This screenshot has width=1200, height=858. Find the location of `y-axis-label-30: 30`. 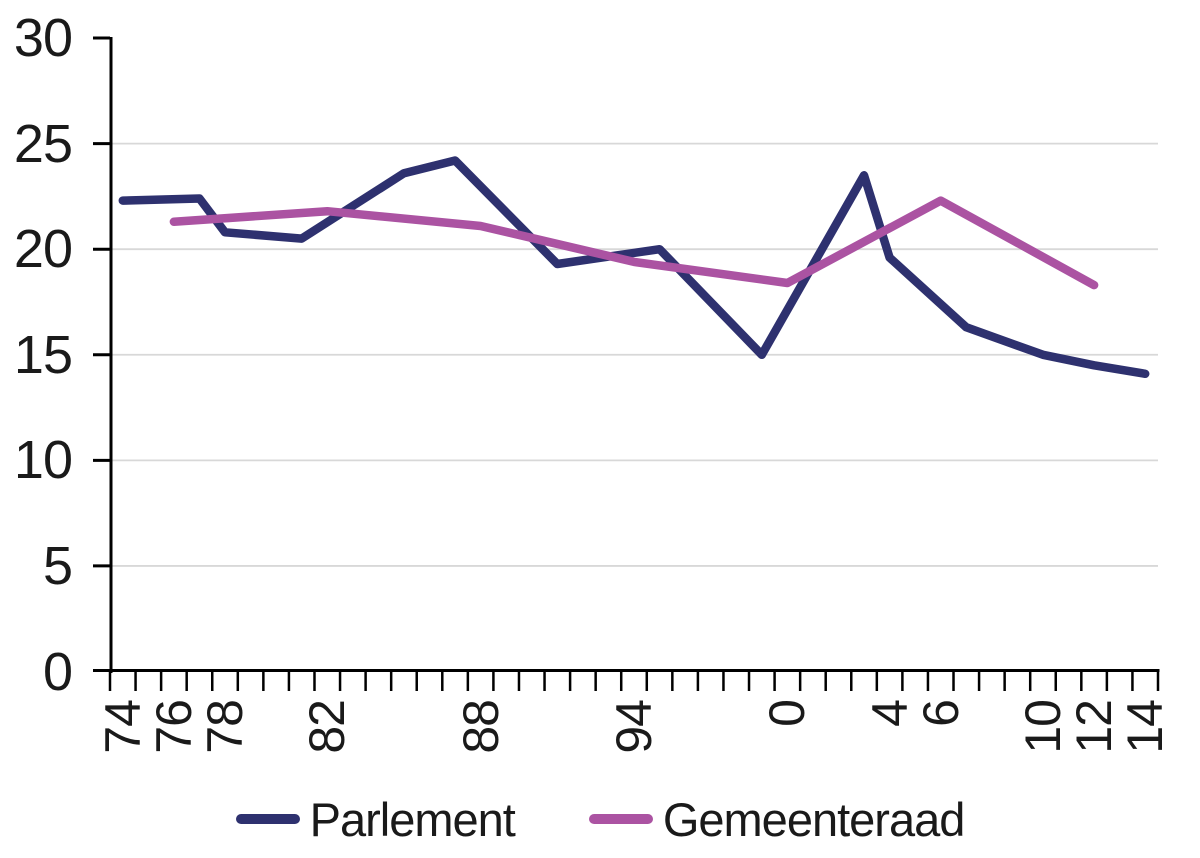

y-axis-label-30: 30 is located at coordinates (43, 38).